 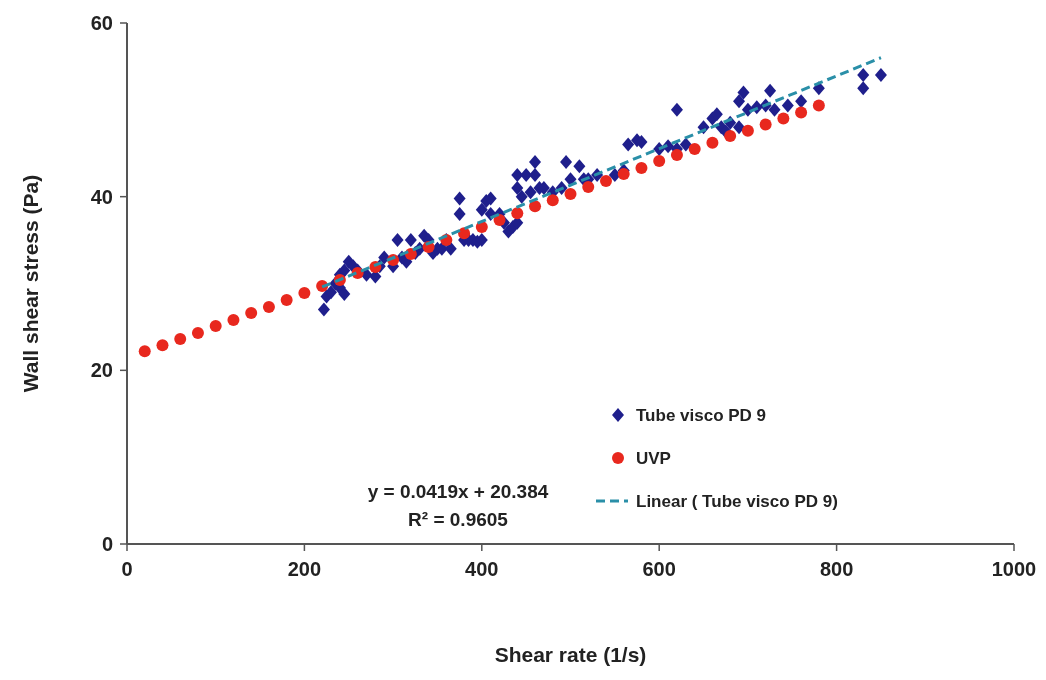 I want to click on y-tick-label: 0, so click(x=107, y=544).